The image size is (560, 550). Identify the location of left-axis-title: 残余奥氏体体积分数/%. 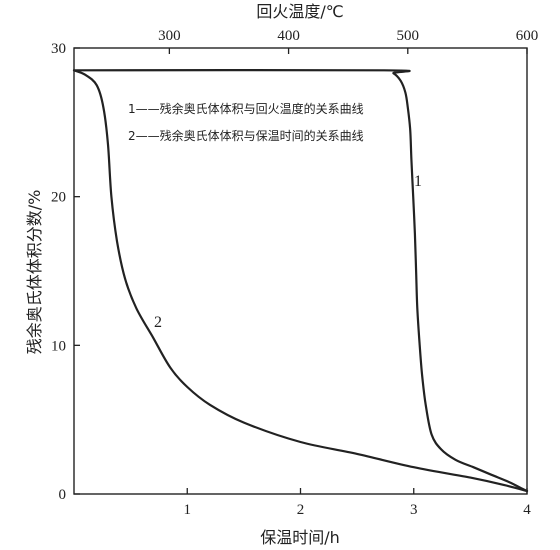
(34, 272).